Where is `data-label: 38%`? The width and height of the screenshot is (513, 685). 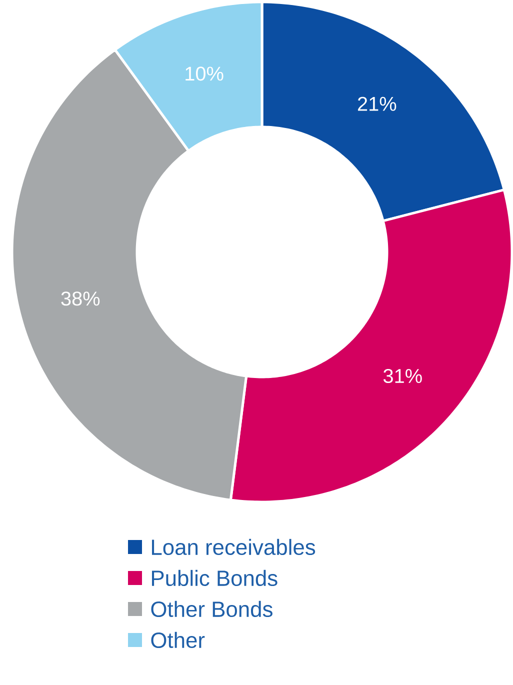
data-label: 38% is located at coordinates (80, 299).